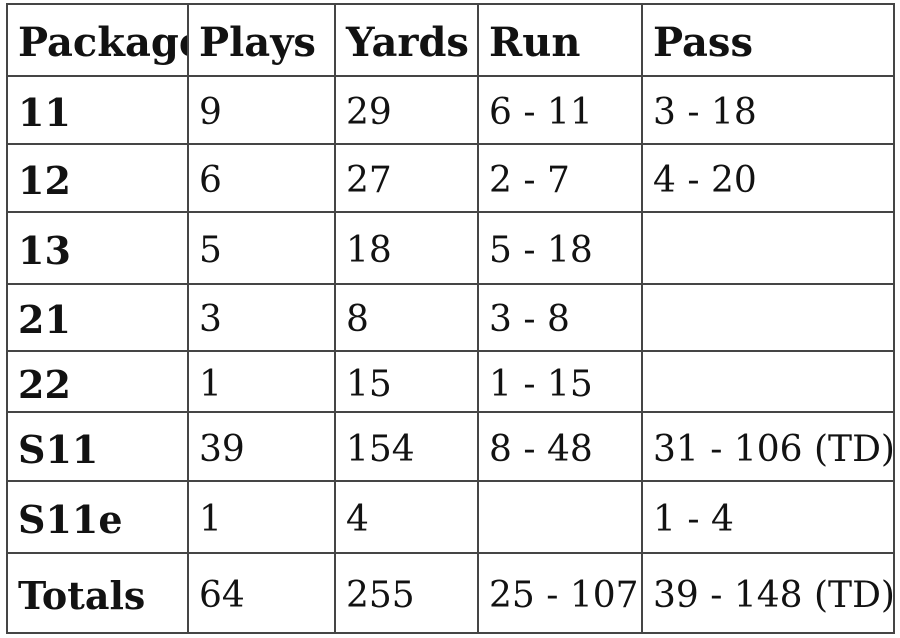 The width and height of the screenshot is (900, 638). Describe the element at coordinates (97, 317) in the screenshot. I see `cell-package: 21` at that location.